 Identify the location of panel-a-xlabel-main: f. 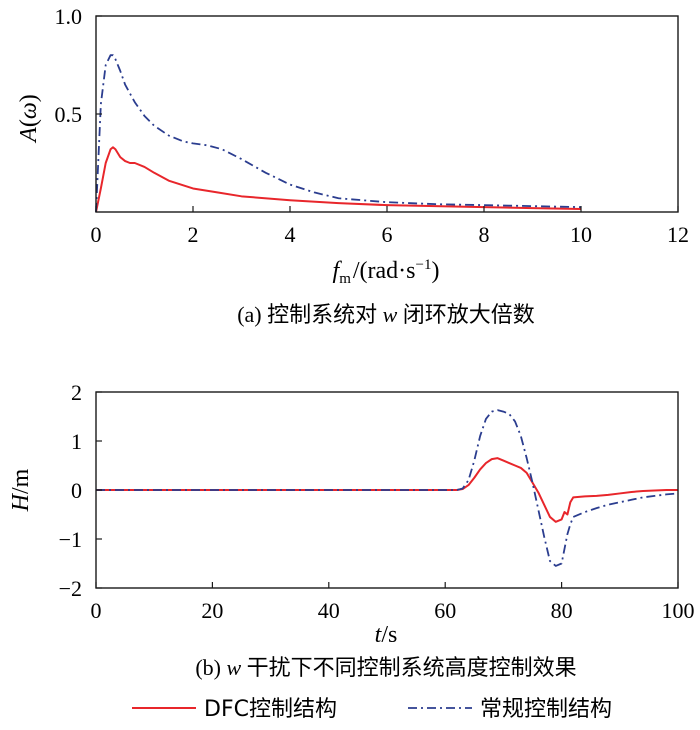
(338, 271).